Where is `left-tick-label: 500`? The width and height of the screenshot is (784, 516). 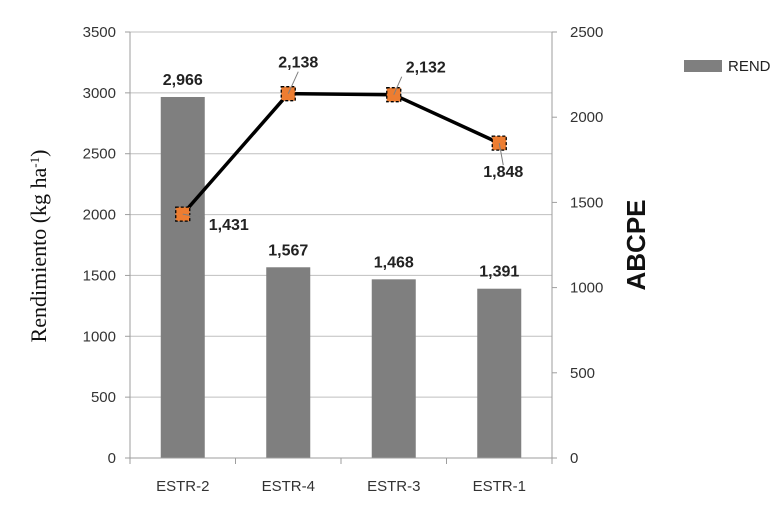 left-tick-label: 500 is located at coordinates (103, 397).